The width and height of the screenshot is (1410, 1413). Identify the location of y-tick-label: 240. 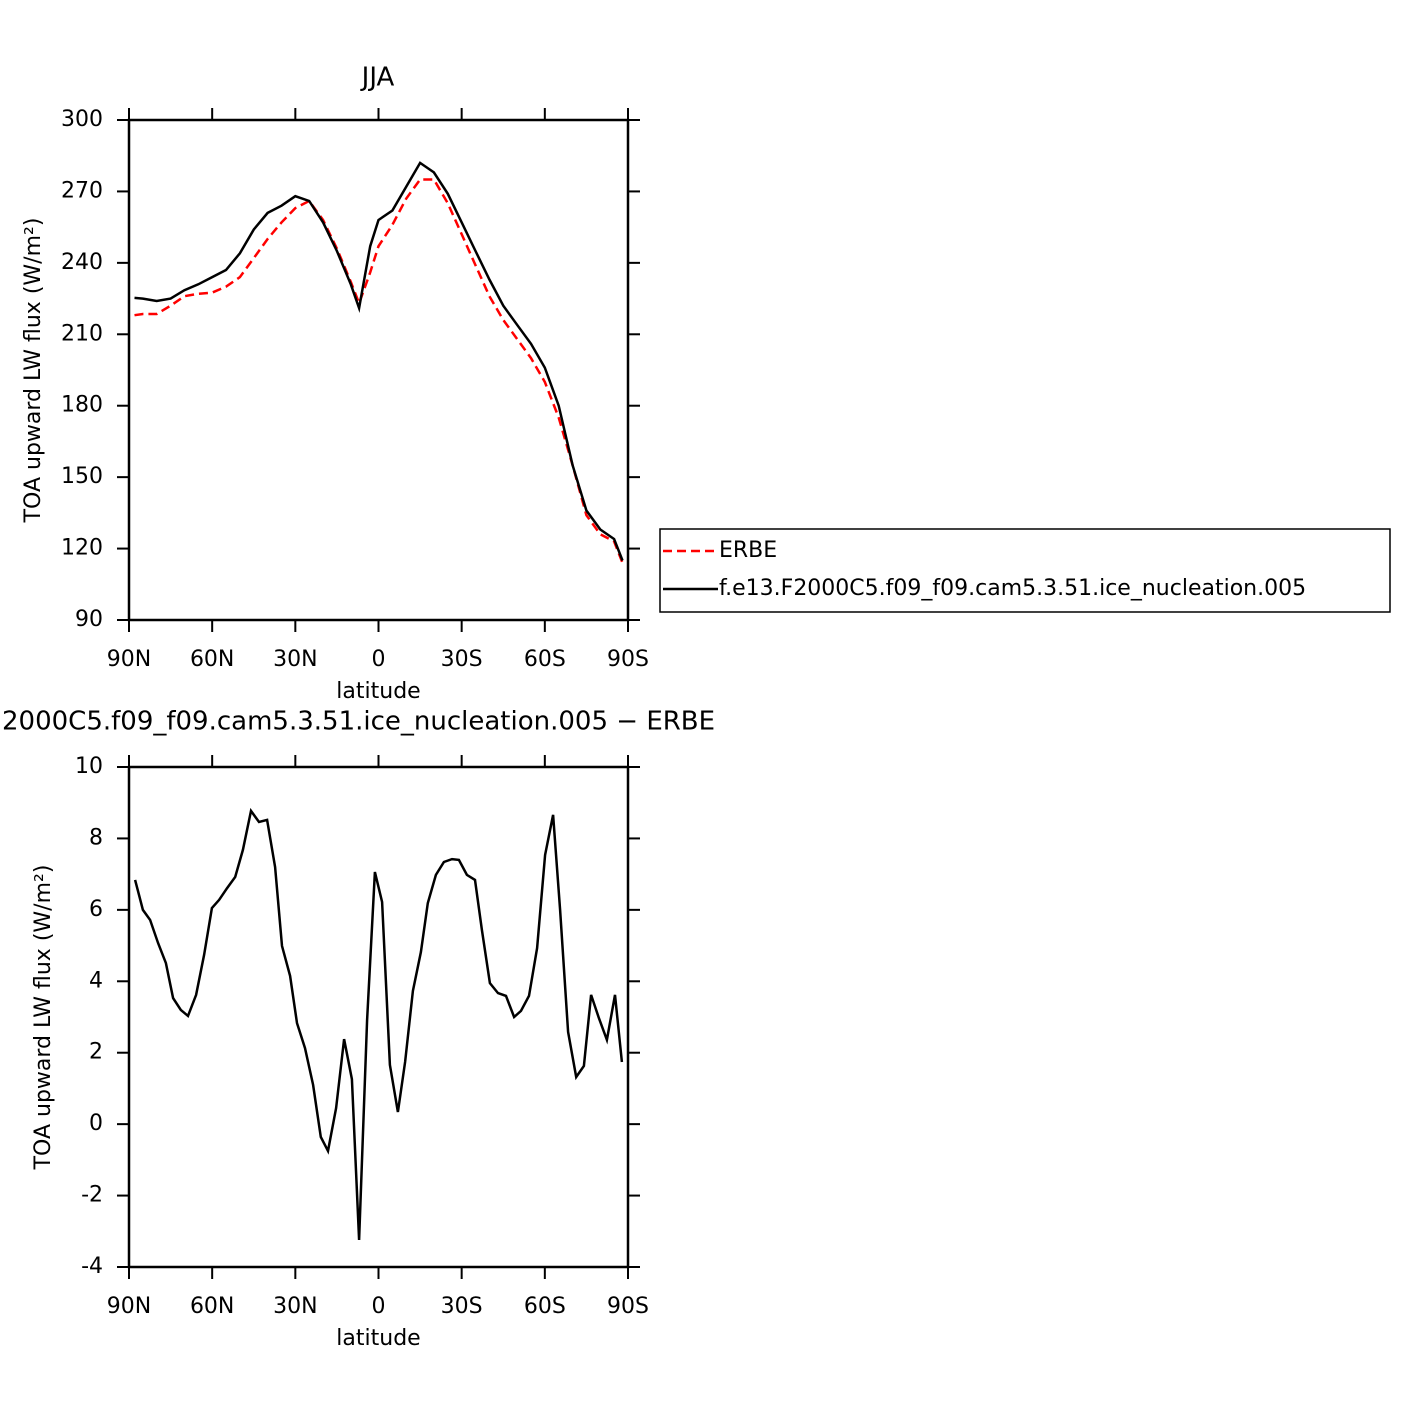
(82, 262).